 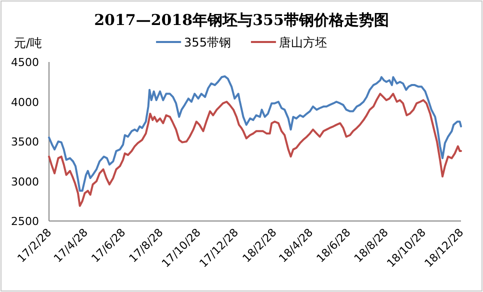 What do you see at coordinates (28, 43) in the screenshot?
I see `y-axis-title: 元/吨` at bounding box center [28, 43].